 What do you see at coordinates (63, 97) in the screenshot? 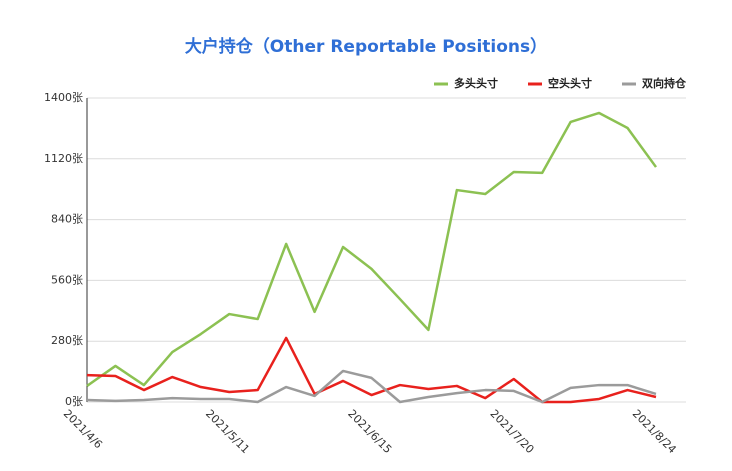
I see `y-tick-label: 1400张` at bounding box center [63, 97].